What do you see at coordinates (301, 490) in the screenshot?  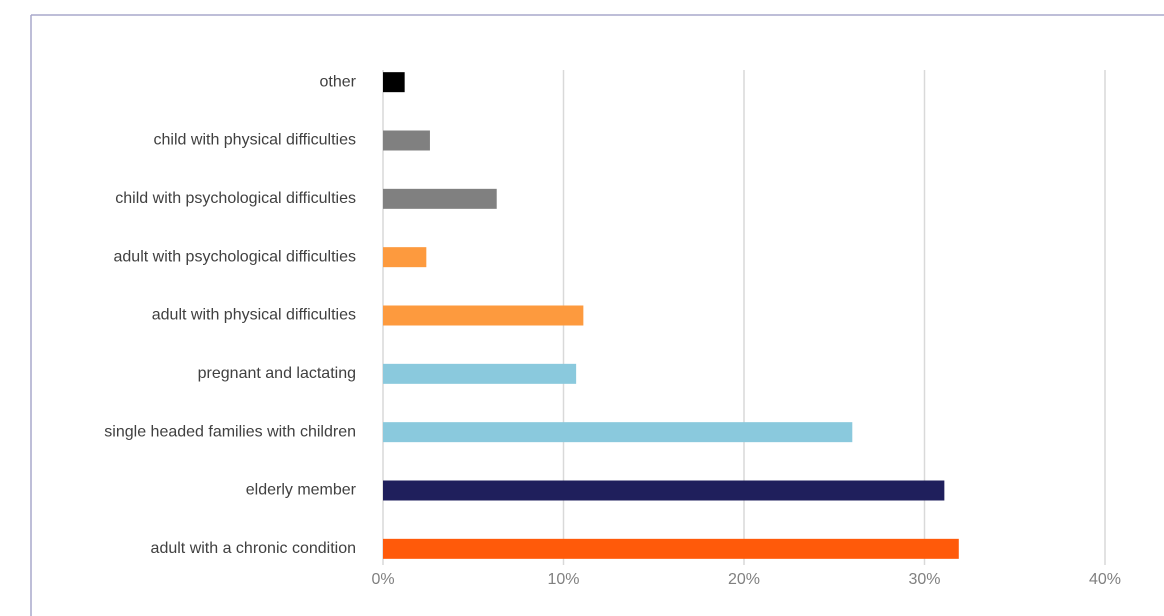 I see `y-tick-label: elderly member` at bounding box center [301, 490].